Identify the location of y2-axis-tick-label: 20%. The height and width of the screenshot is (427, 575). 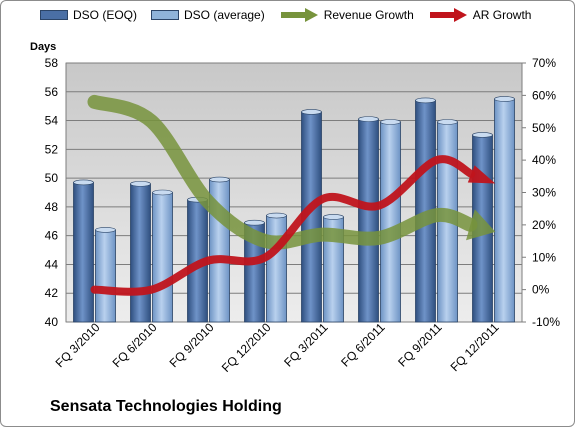
(544, 225).